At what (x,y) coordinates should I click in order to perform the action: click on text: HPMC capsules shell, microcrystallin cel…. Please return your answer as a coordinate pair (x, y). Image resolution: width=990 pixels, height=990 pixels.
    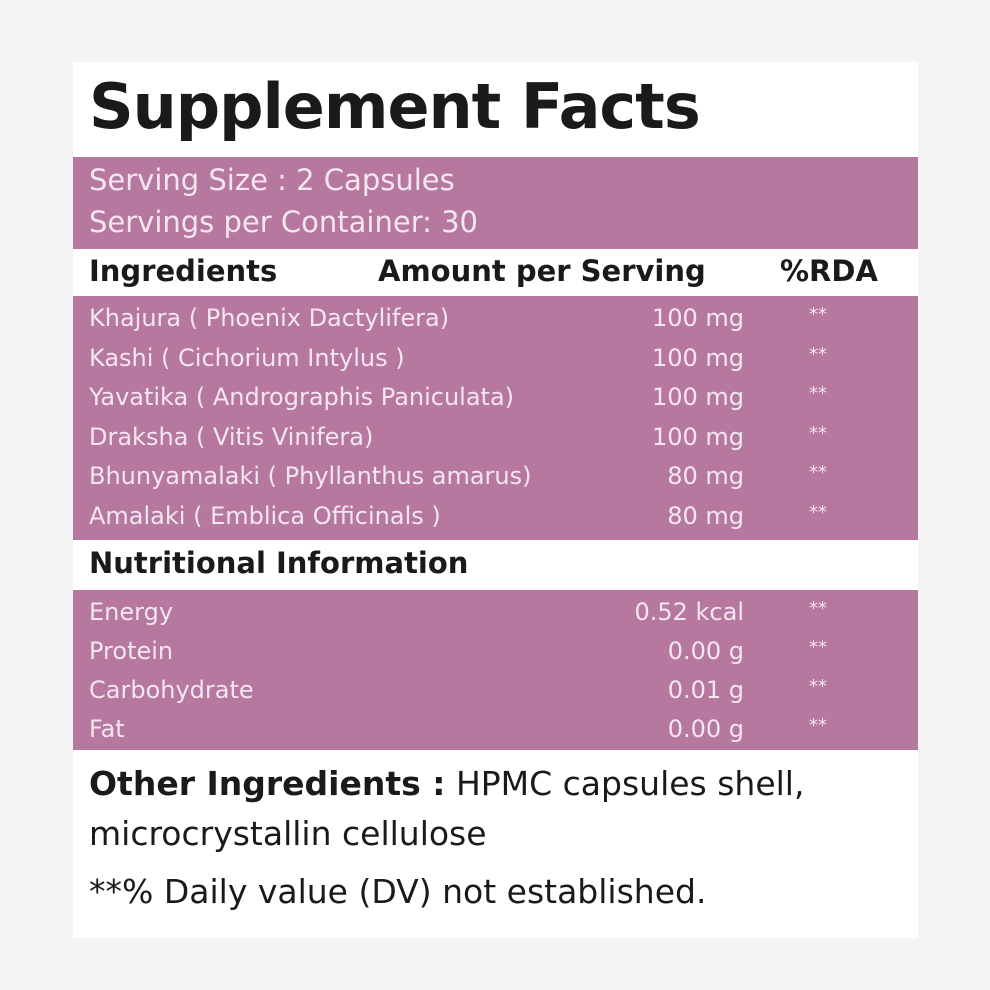
    Looking at the image, I should click on (447, 808).